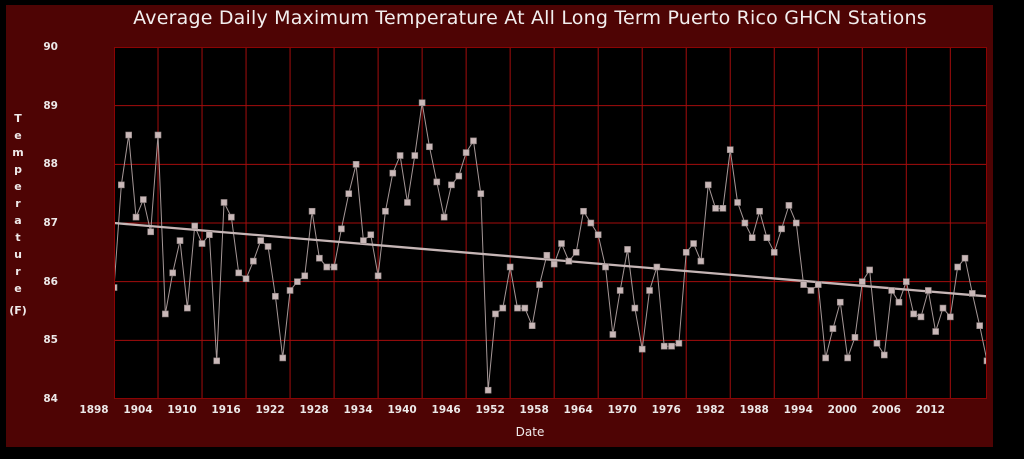  Describe the element at coordinates (50, 47) in the screenshot. I see `y-tick-label: 90` at that location.